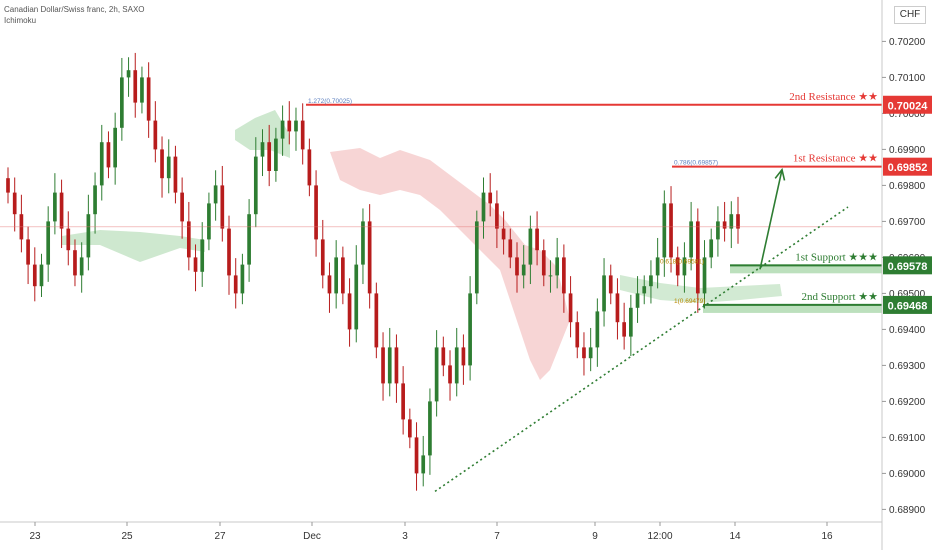  What do you see at coordinates (330, 101) in the screenshot?
I see `fib-annotation: 1.272(0.70025)` at bounding box center [330, 101].